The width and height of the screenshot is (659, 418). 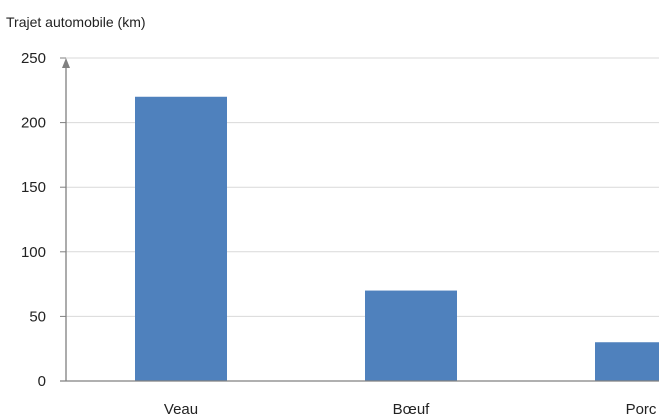 I want to click on y-axis-arrow-icon, so click(x=66, y=63).